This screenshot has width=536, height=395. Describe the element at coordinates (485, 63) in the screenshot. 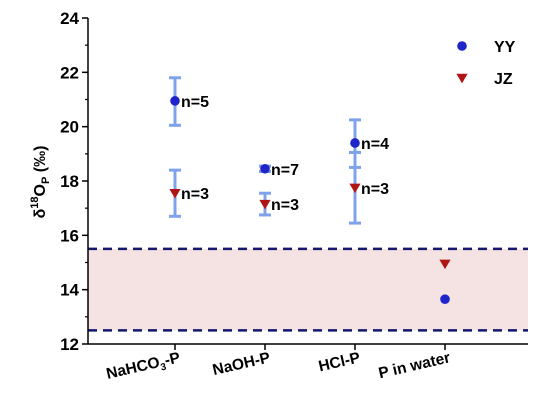

I see `legend: YY JZ` at that location.